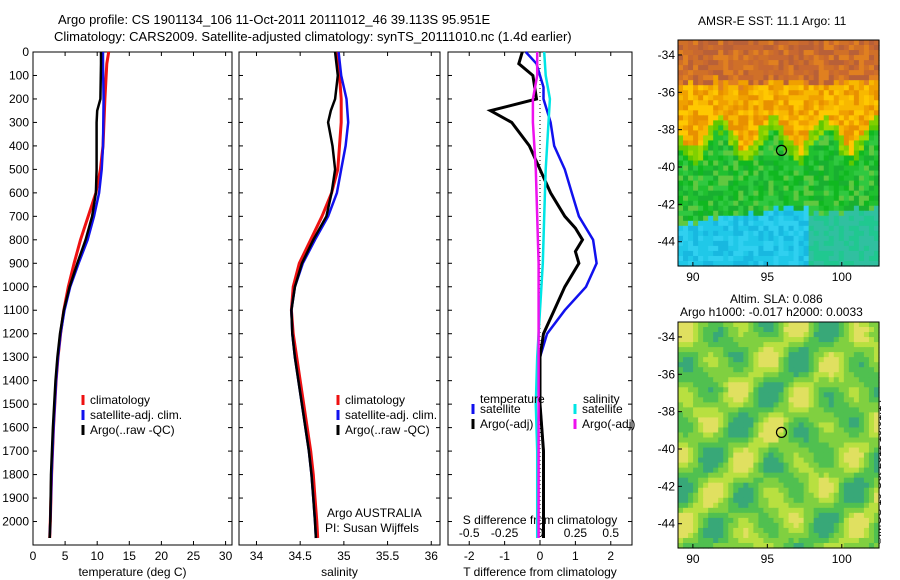 The height and width of the screenshot is (580, 900). I want to click on series-line-salinity-argo, so click(535, 295).